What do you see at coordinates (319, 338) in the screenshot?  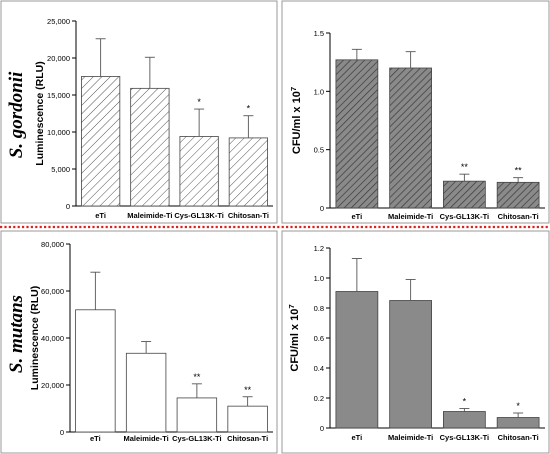 I see `y-tick-label: 0.6` at bounding box center [319, 338].